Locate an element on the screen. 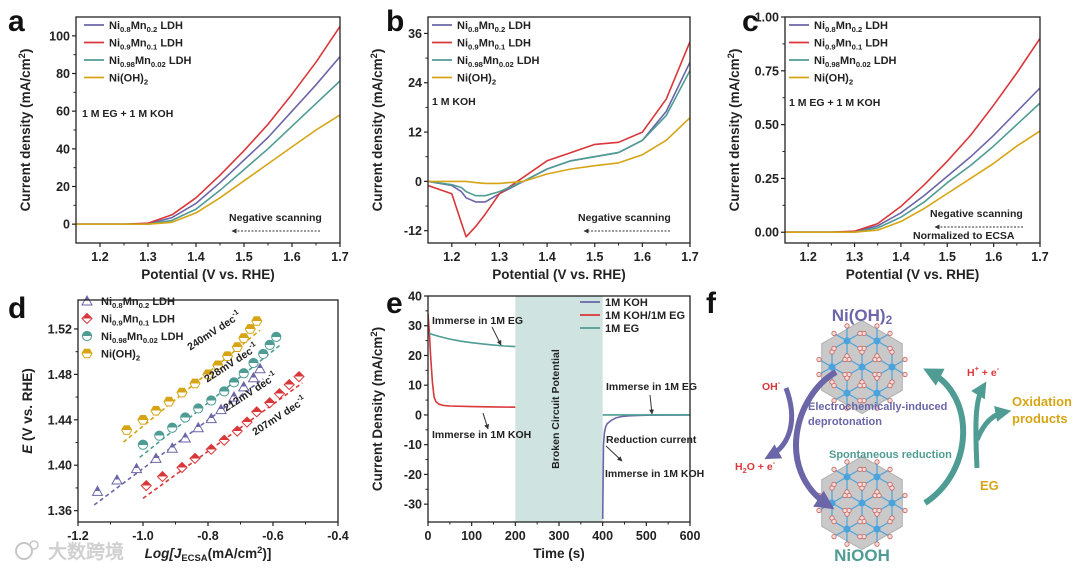 The height and width of the screenshot is (572, 1080). y-tick-label: 30 is located at coordinates (415, 326).